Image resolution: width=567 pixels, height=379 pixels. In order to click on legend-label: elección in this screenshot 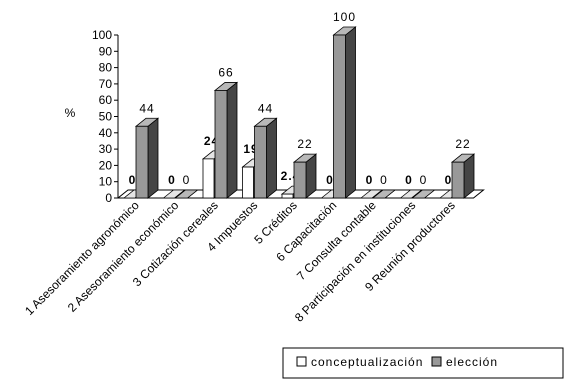, I will do `click(472, 362)`.